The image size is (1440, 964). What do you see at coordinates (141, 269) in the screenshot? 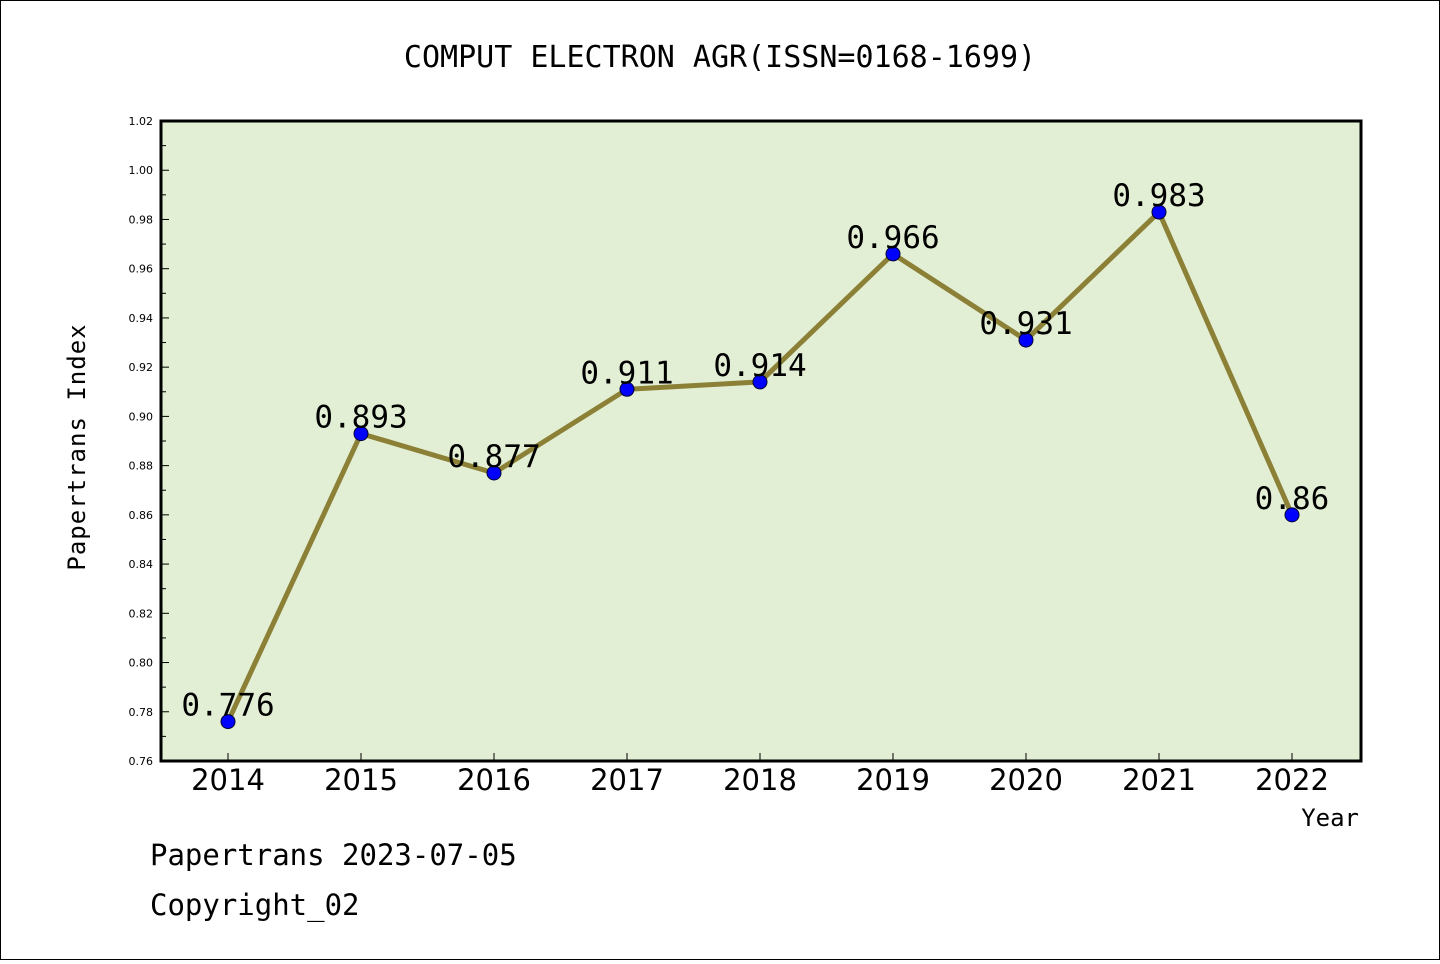
I see `y-tick-label: 0.96` at bounding box center [141, 269].